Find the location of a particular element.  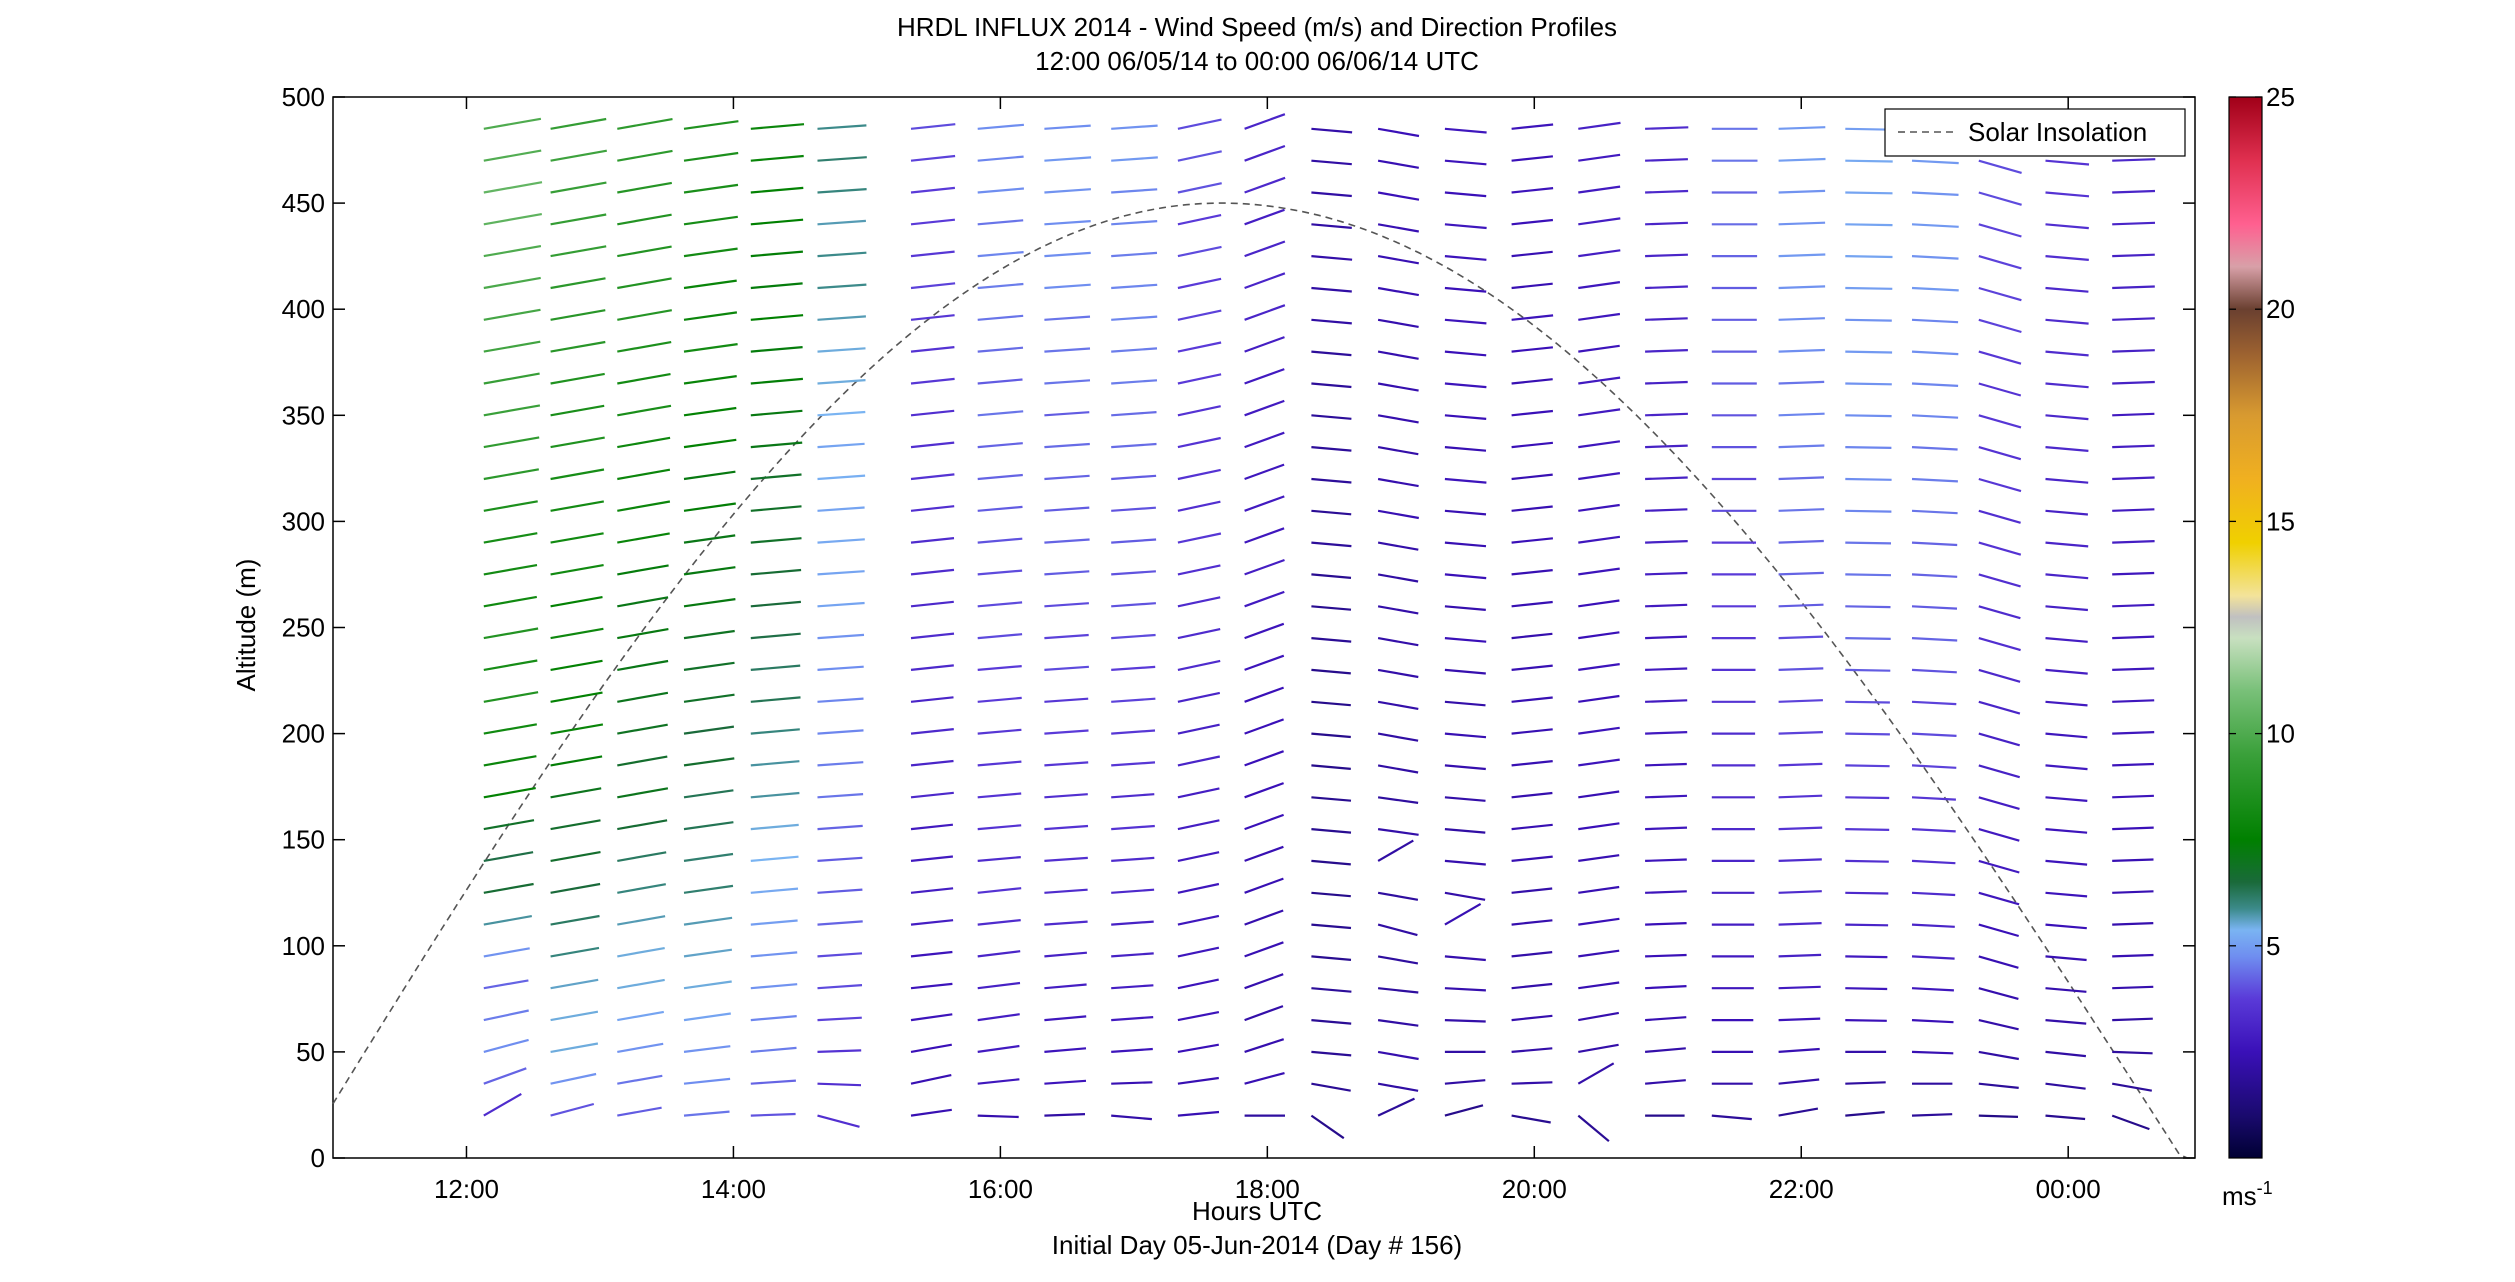

y-tick-label: 500 is located at coordinates (303, 97).